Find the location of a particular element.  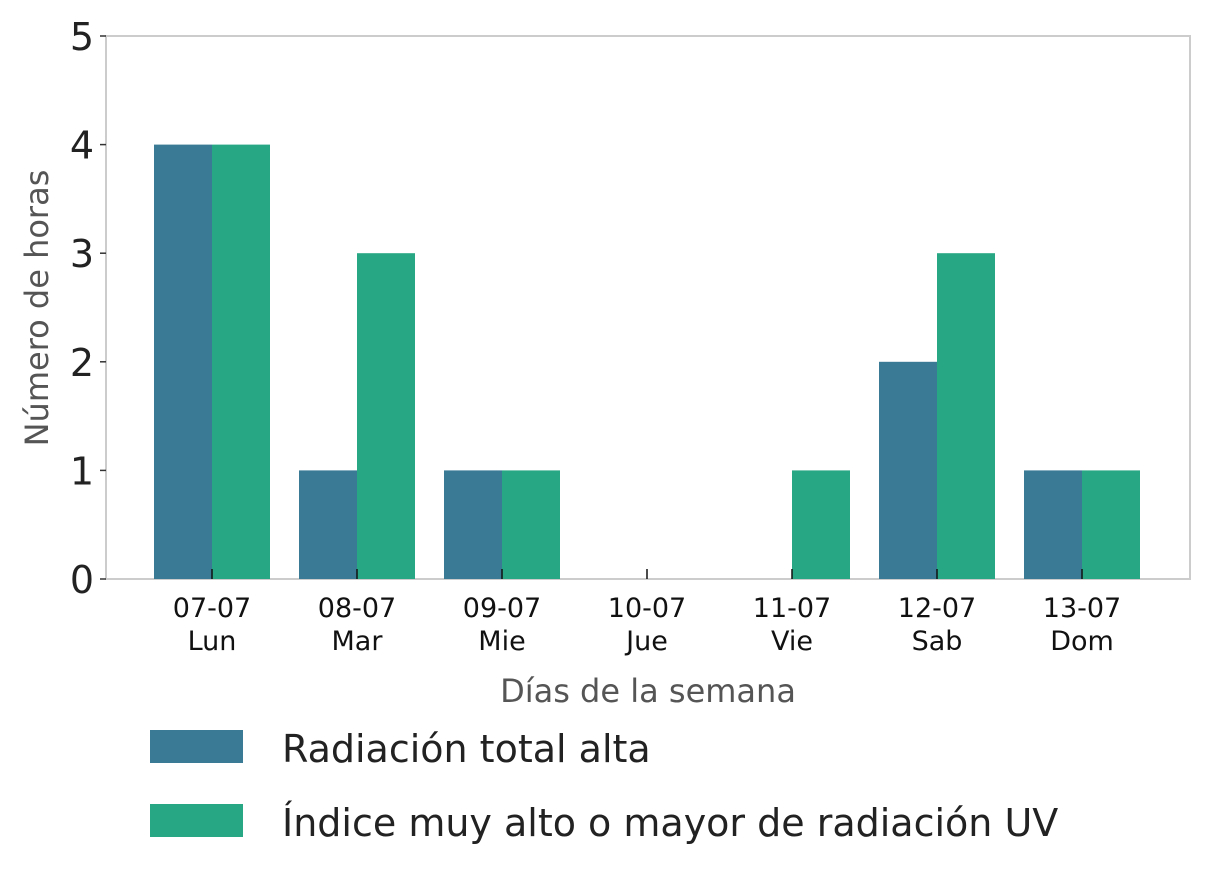

y-axis-title: Número de horas is located at coordinates (37, 308).